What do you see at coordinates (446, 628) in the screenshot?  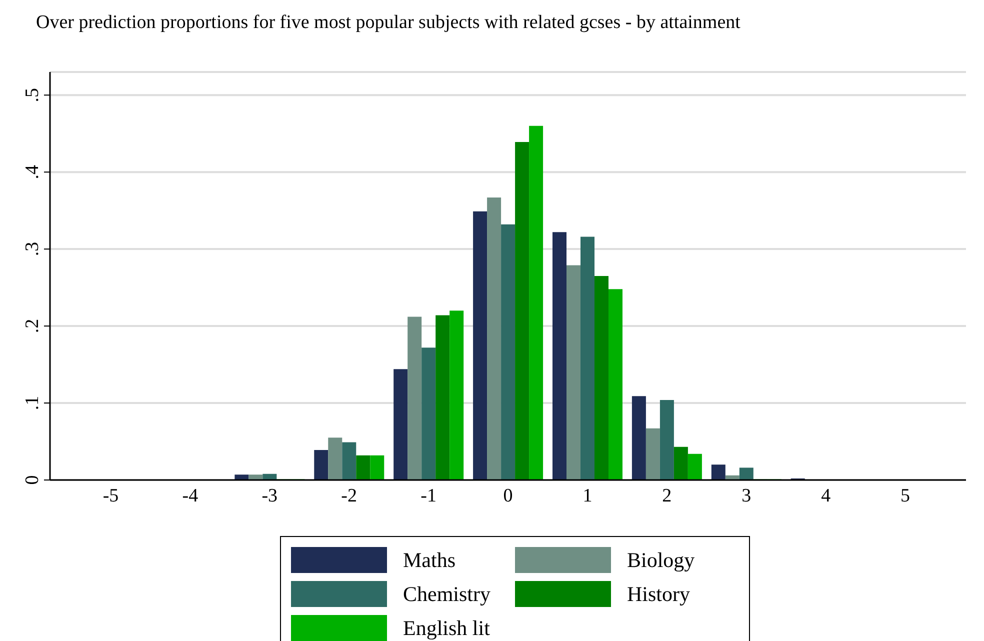 I see `legend-label: English lit` at bounding box center [446, 628].